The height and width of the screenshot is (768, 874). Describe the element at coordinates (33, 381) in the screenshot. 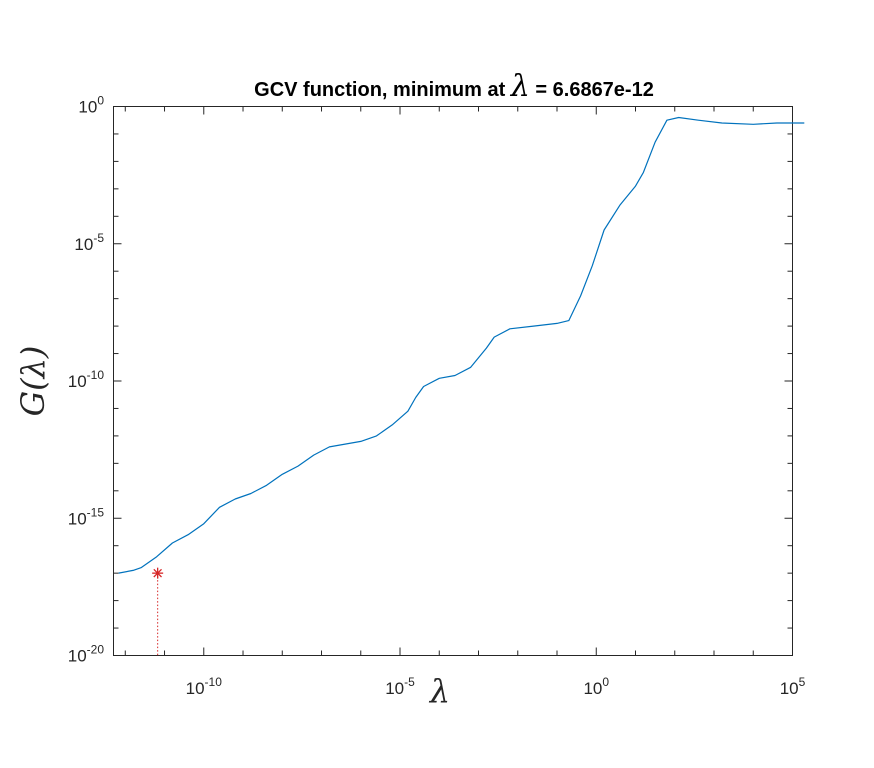

I see `y-axis-label: G(λ)` at that location.